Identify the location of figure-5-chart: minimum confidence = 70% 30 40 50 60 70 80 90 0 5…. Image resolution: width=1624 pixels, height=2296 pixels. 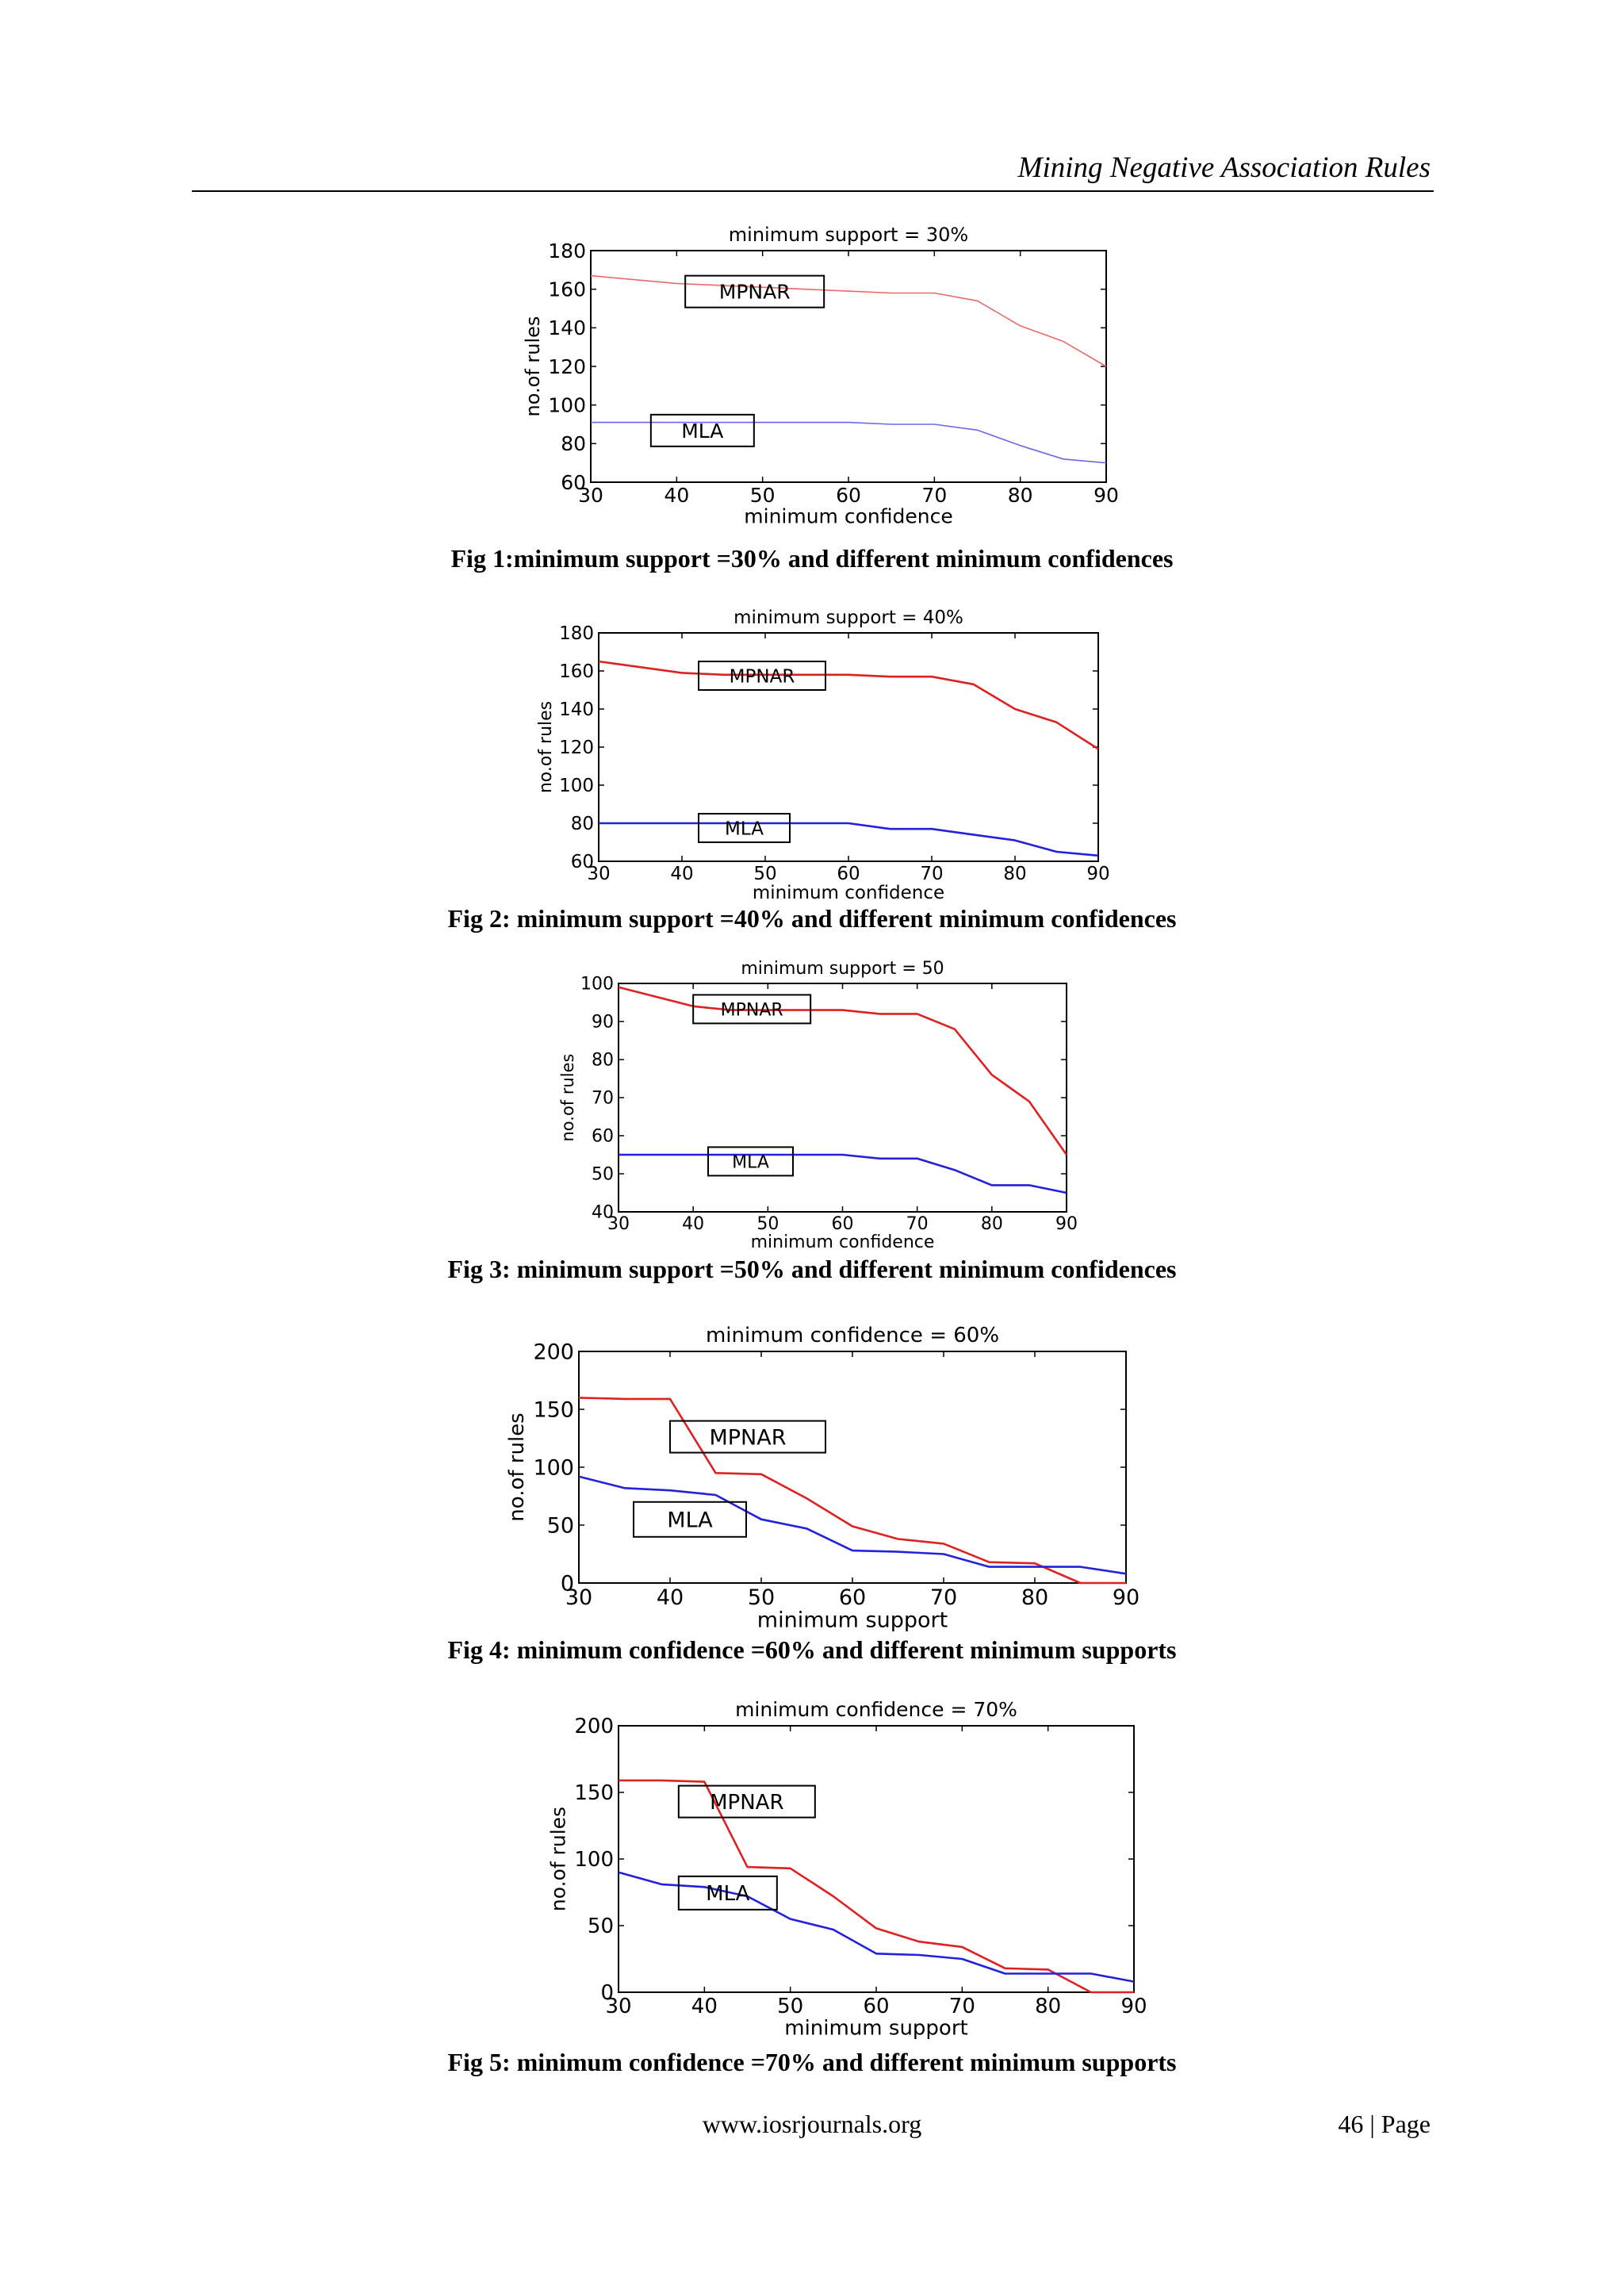
(844, 1868).